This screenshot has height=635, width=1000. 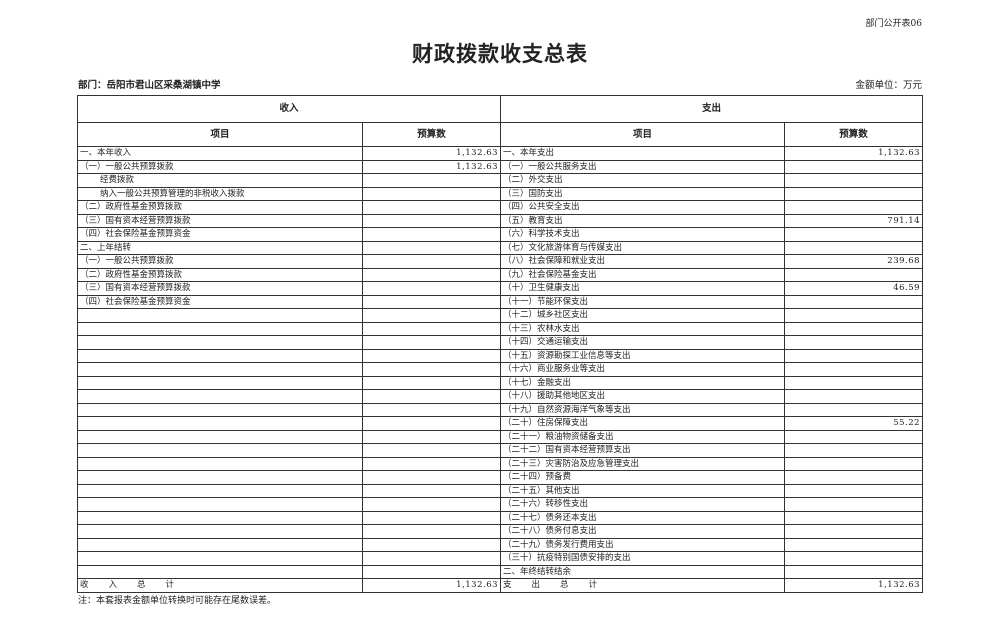 I want to click on expense-value: 55.22, so click(x=854, y=423).